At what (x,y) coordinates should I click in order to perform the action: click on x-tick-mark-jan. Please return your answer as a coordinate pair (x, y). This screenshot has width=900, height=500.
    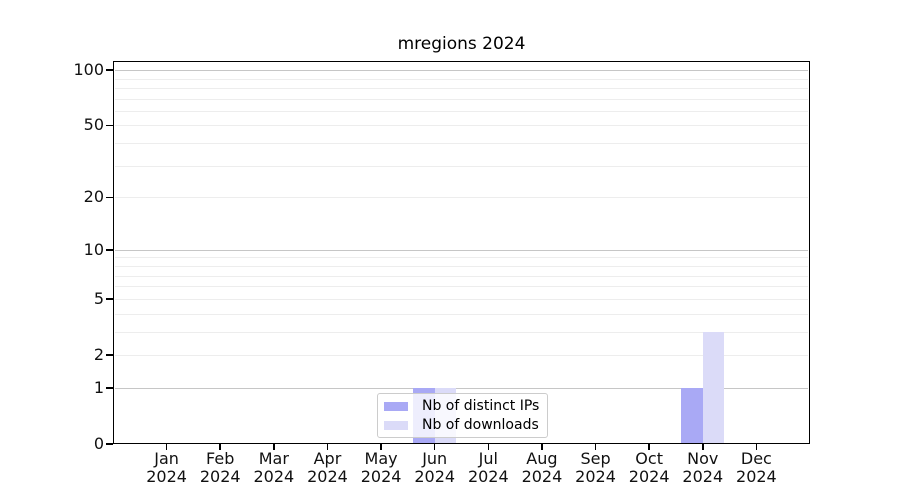
    Looking at the image, I should click on (166, 447).